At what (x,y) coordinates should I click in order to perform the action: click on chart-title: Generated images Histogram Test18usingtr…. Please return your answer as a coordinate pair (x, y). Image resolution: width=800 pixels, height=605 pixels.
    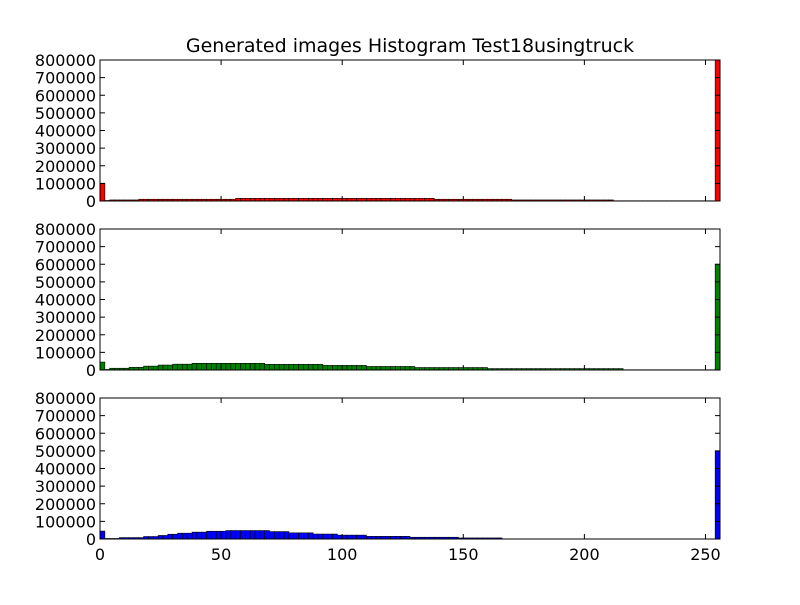
    Looking at the image, I should click on (410, 46).